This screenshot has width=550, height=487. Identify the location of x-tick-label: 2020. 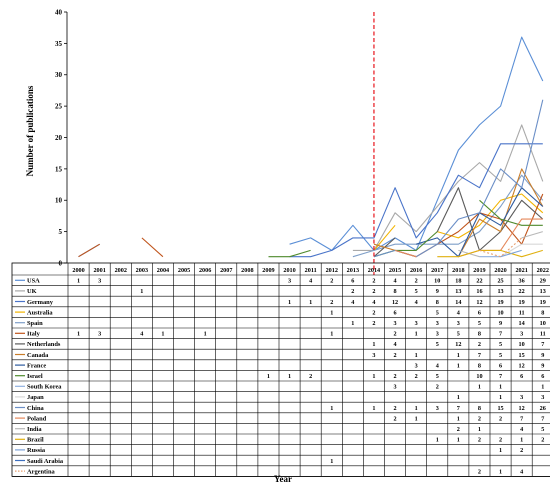
(500, 270).